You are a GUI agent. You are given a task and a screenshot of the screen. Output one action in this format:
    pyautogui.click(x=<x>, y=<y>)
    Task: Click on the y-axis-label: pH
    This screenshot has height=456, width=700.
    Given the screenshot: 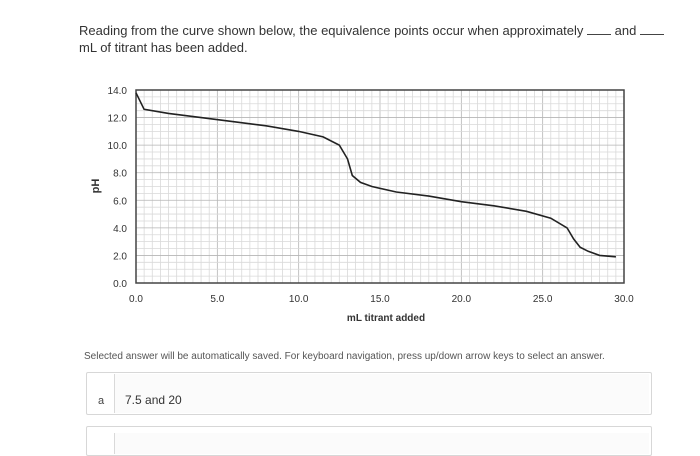 What is the action you would take?
    pyautogui.click(x=96, y=186)
    